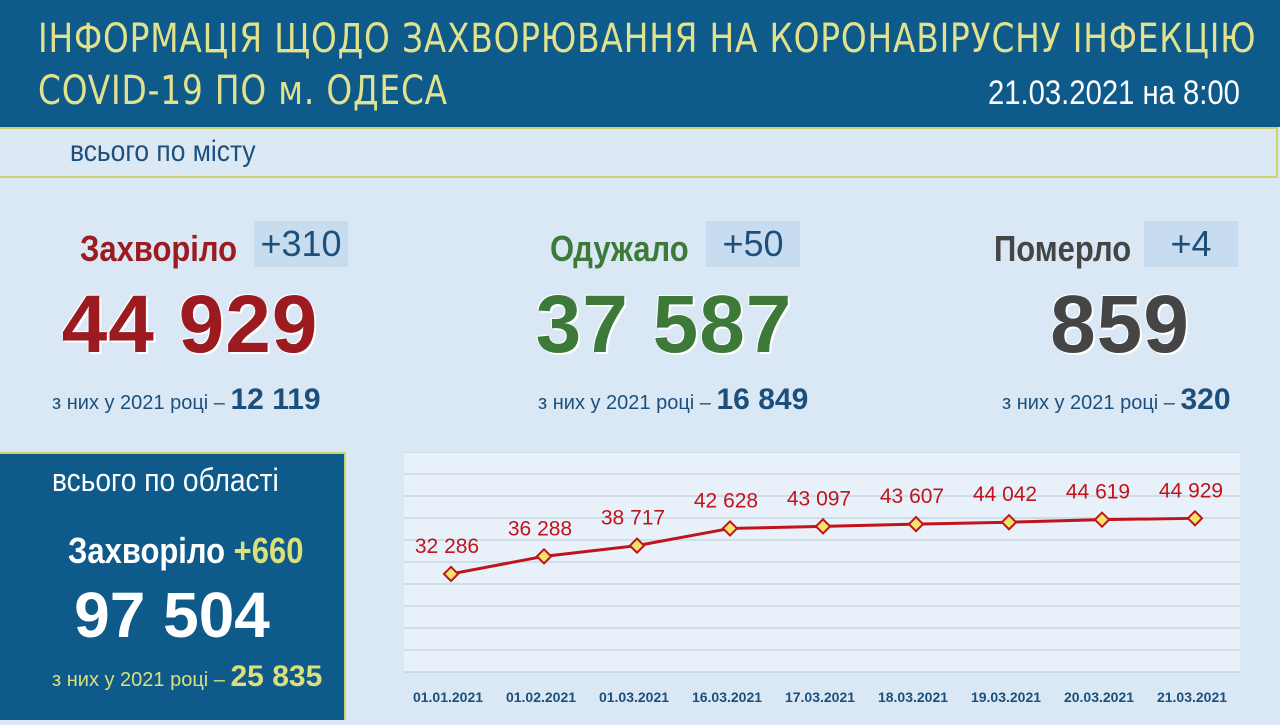 The image size is (1280, 725). What do you see at coordinates (634, 697) in the screenshot?
I see `x-tick-label: 01.03.2021` at bounding box center [634, 697].